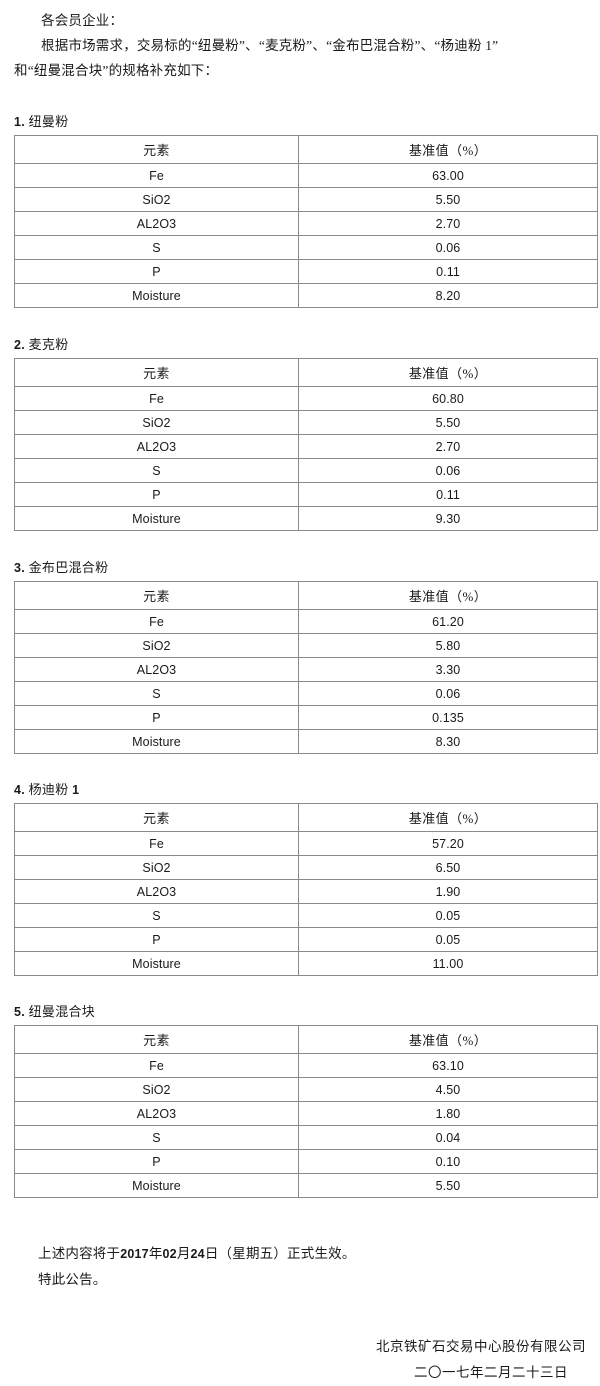  What do you see at coordinates (448, 398) in the screenshot?
I see `cell-value: 60.80` at bounding box center [448, 398].